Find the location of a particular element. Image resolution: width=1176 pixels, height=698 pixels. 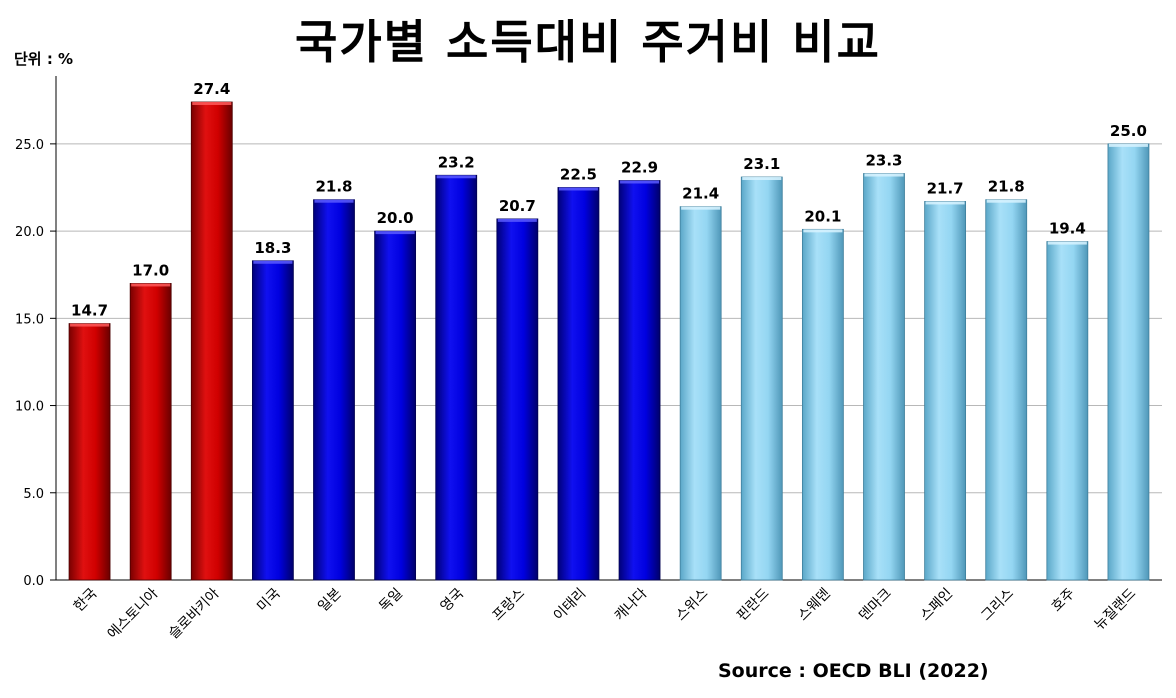

x-tick-label: 슬로바키아 is located at coordinates (194, 613).